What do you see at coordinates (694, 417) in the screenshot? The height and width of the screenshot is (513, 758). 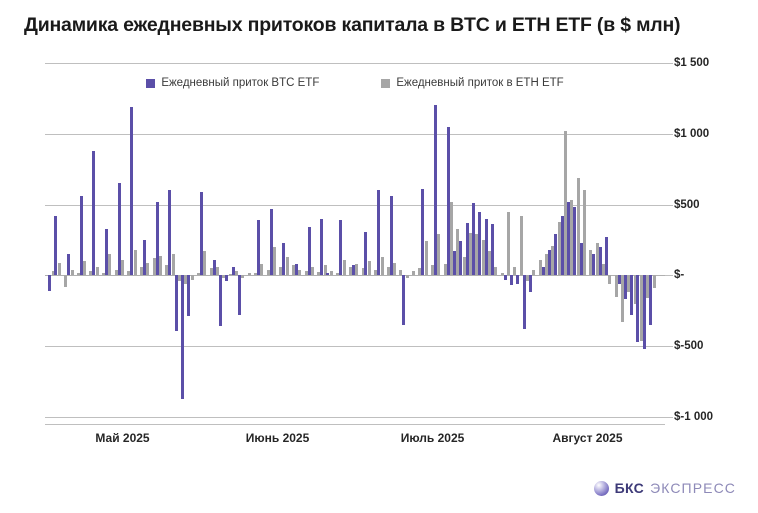 I see `y-tick-label: $-1 000` at bounding box center [694, 417].